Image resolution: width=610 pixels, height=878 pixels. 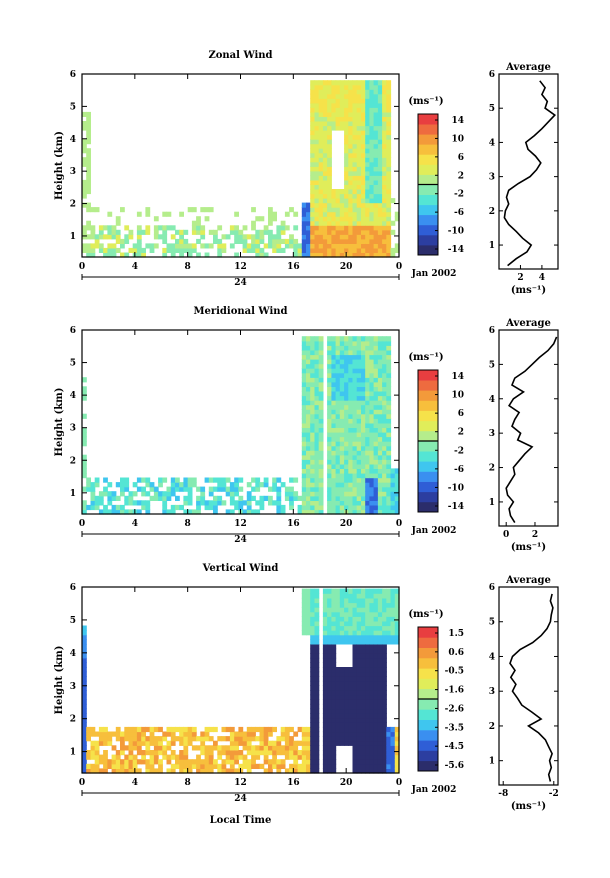 What do you see at coordinates (135, 267) in the screenshot?
I see `x-tick-label: 4` at bounding box center [135, 267].